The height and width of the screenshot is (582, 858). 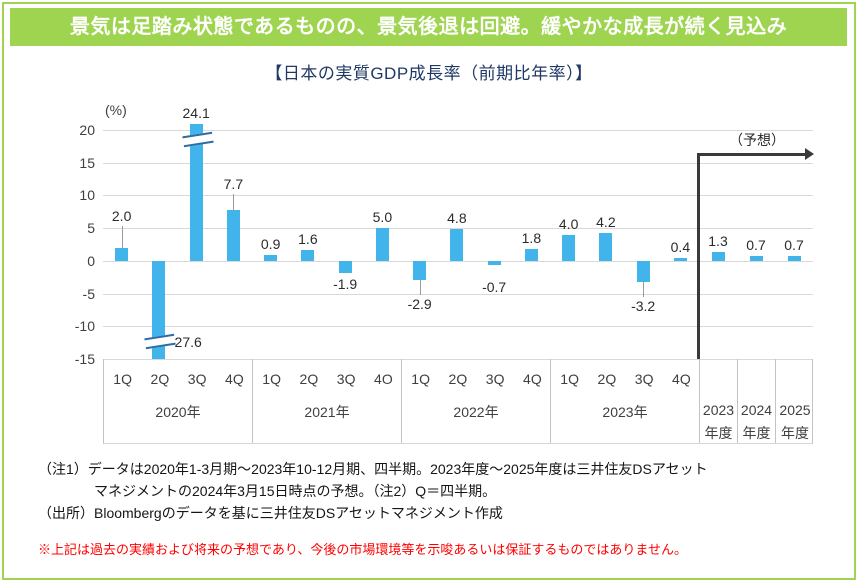 What do you see at coordinates (457, 245) in the screenshot?
I see `bar-2022年-2Q` at bounding box center [457, 245].